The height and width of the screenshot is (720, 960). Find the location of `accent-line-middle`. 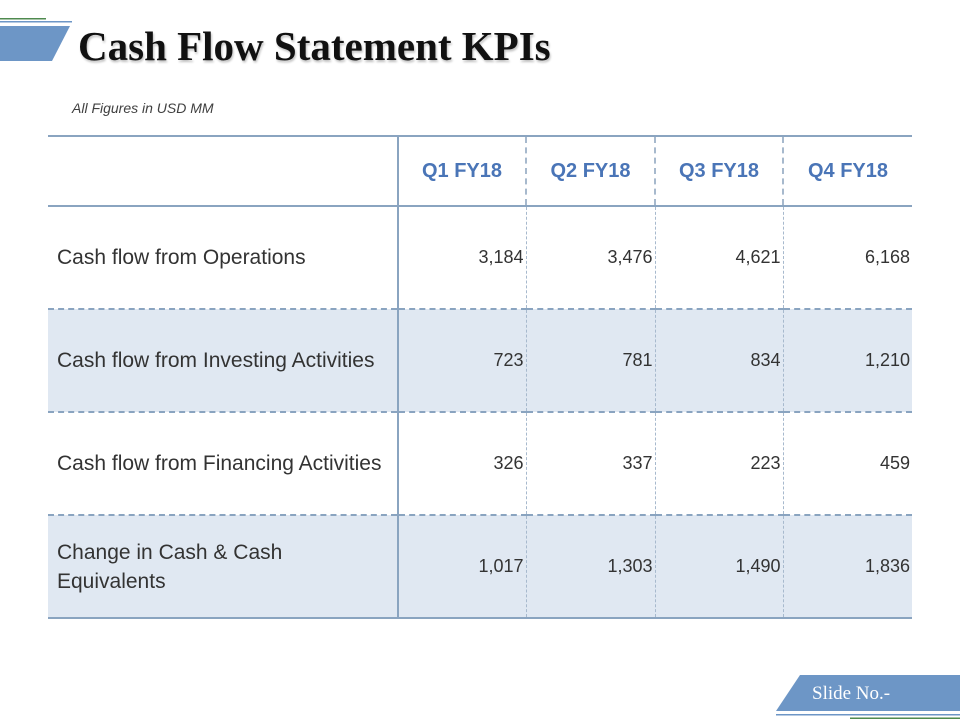

accent-line-middle is located at coordinates (36, 22).